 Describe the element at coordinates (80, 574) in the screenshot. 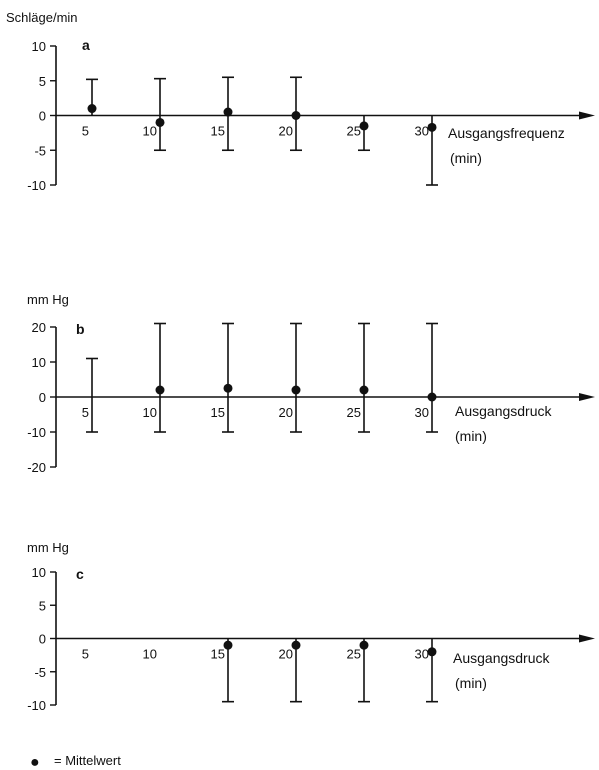

I see `panel-letter: c` at that location.